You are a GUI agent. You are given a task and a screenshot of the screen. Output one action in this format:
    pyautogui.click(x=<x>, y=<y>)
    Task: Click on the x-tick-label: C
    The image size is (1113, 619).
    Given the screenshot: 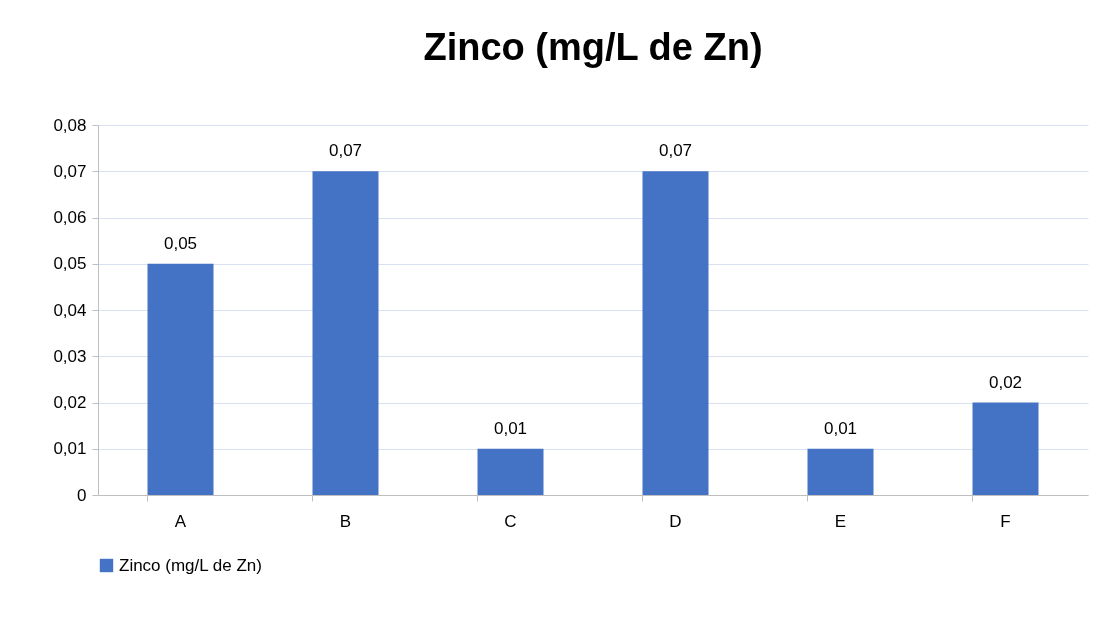 What is the action you would take?
    pyautogui.click(x=510, y=521)
    